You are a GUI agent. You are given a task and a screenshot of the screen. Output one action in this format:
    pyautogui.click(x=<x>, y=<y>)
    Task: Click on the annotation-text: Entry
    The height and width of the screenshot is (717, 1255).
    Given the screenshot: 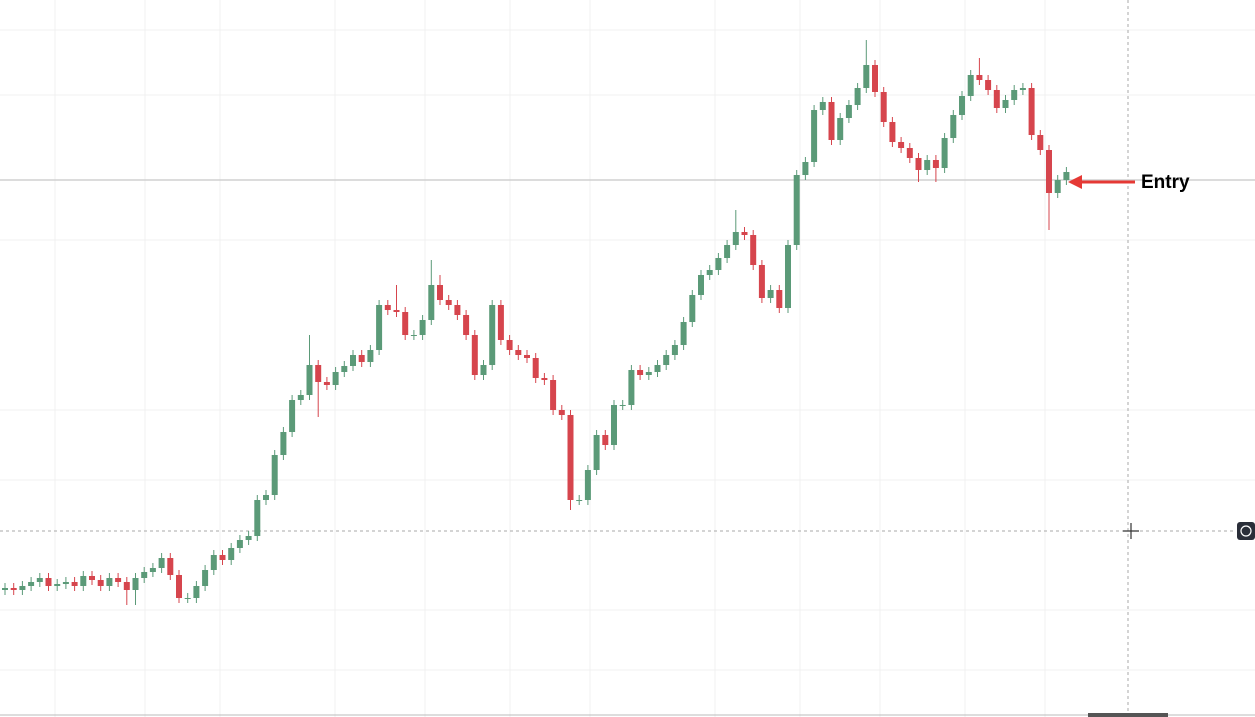 What is the action you would take?
    pyautogui.click(x=1165, y=182)
    